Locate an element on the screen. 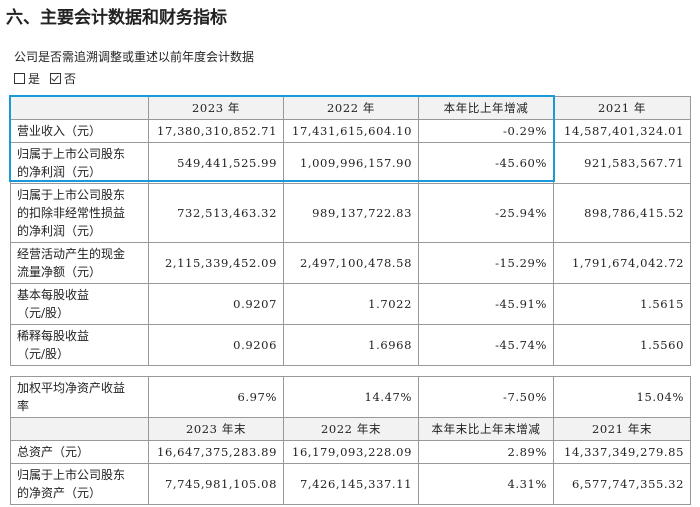  cell-value: 17,431,615,604.10 is located at coordinates (351, 131).